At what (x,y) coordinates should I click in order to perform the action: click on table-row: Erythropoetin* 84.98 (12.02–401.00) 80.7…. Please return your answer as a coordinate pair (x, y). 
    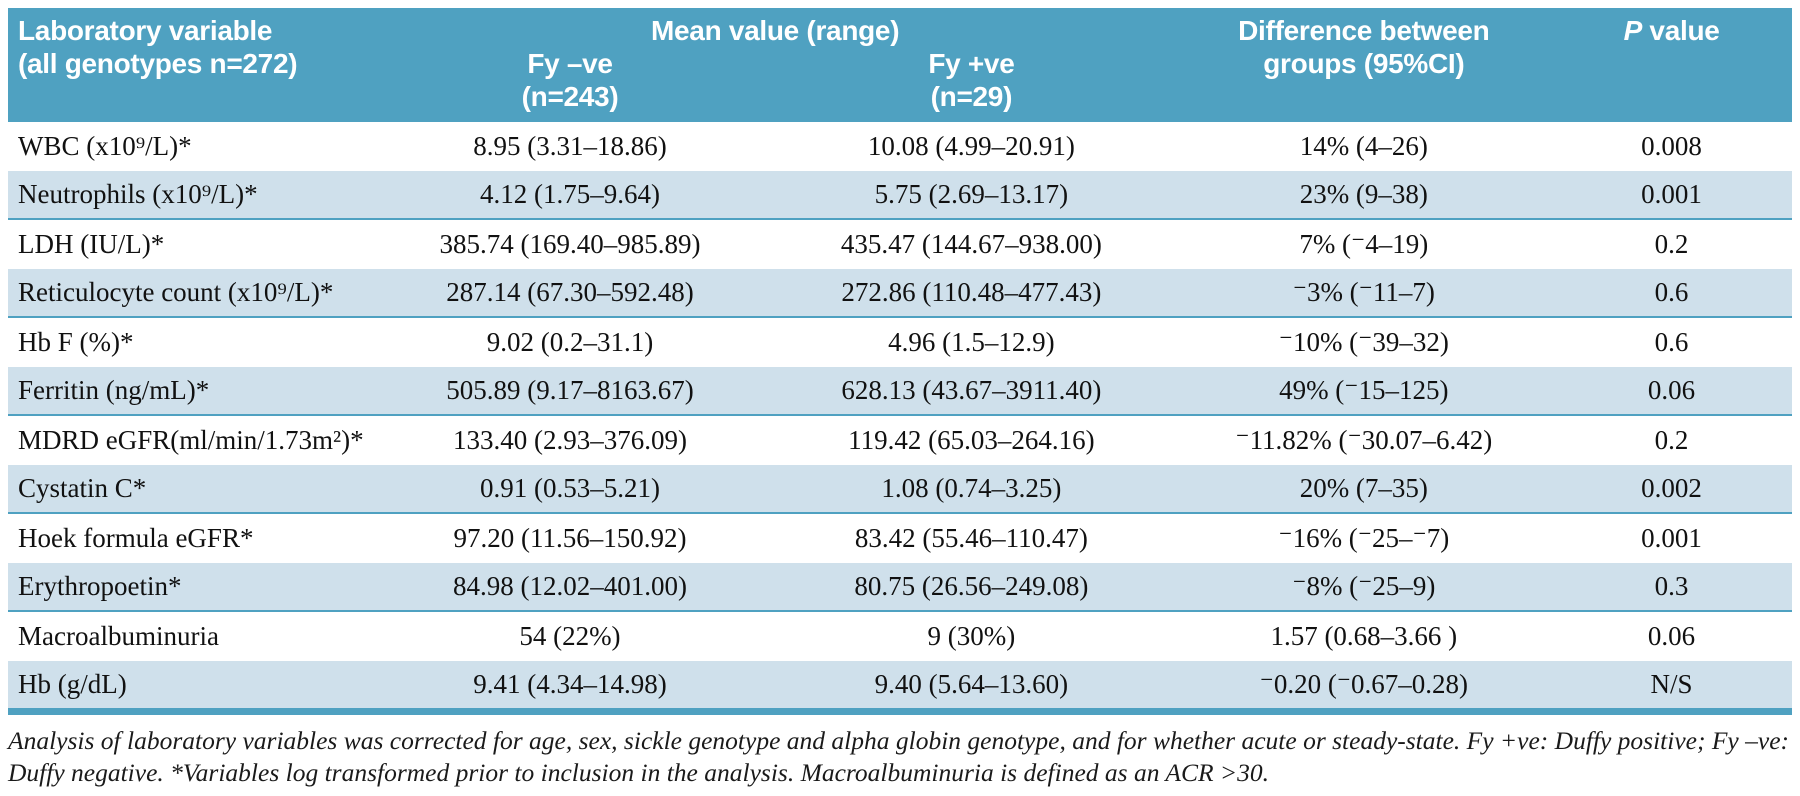
    Looking at the image, I should click on (900, 587).